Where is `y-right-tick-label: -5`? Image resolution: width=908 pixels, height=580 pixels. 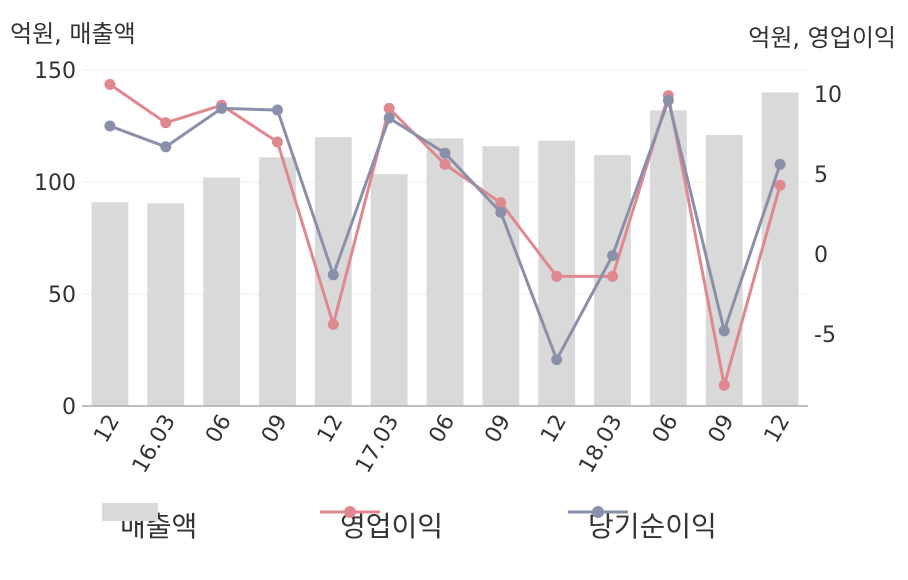 y-right-tick-label: -5 is located at coordinates (825, 335).